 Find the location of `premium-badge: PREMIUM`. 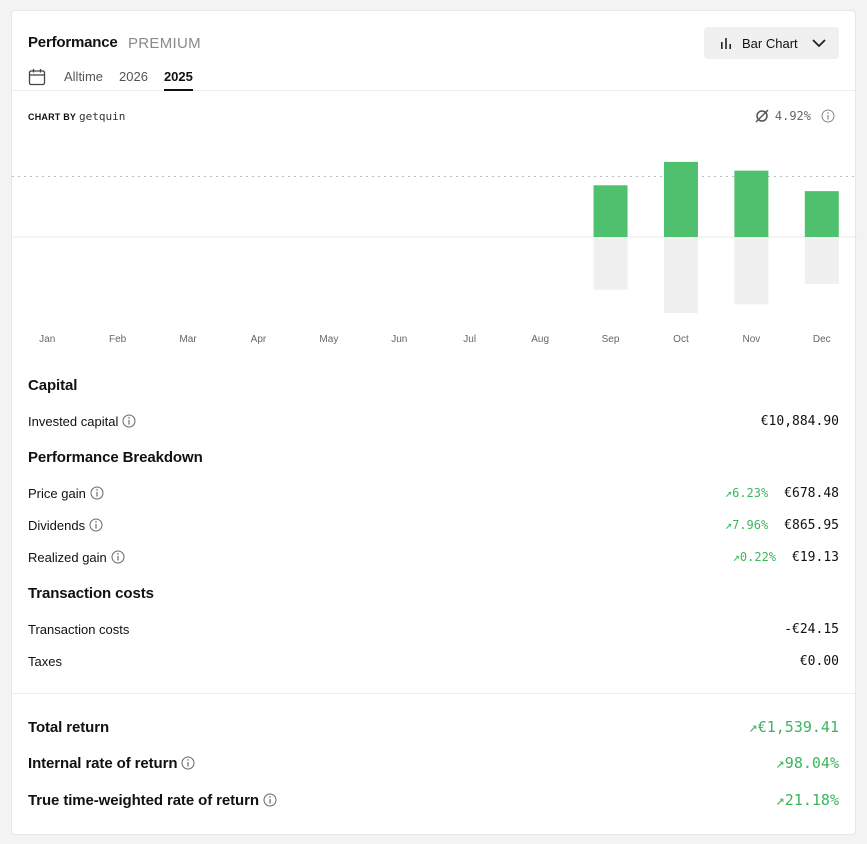

premium-badge: PREMIUM is located at coordinates (164, 43).